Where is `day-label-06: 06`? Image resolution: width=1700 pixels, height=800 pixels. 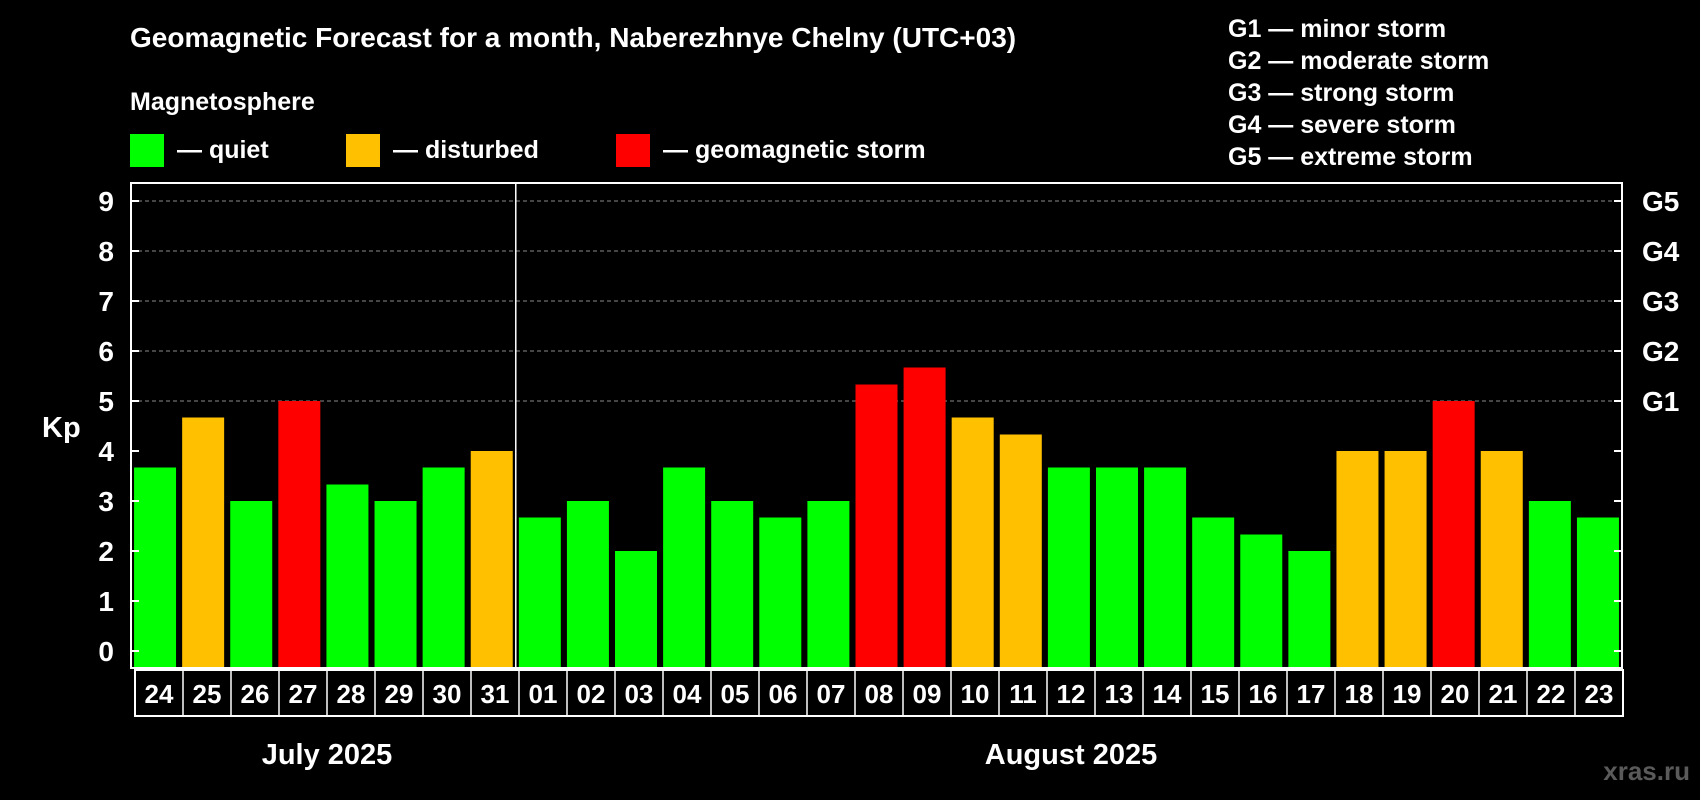
day-label-06: 06 is located at coordinates (783, 694).